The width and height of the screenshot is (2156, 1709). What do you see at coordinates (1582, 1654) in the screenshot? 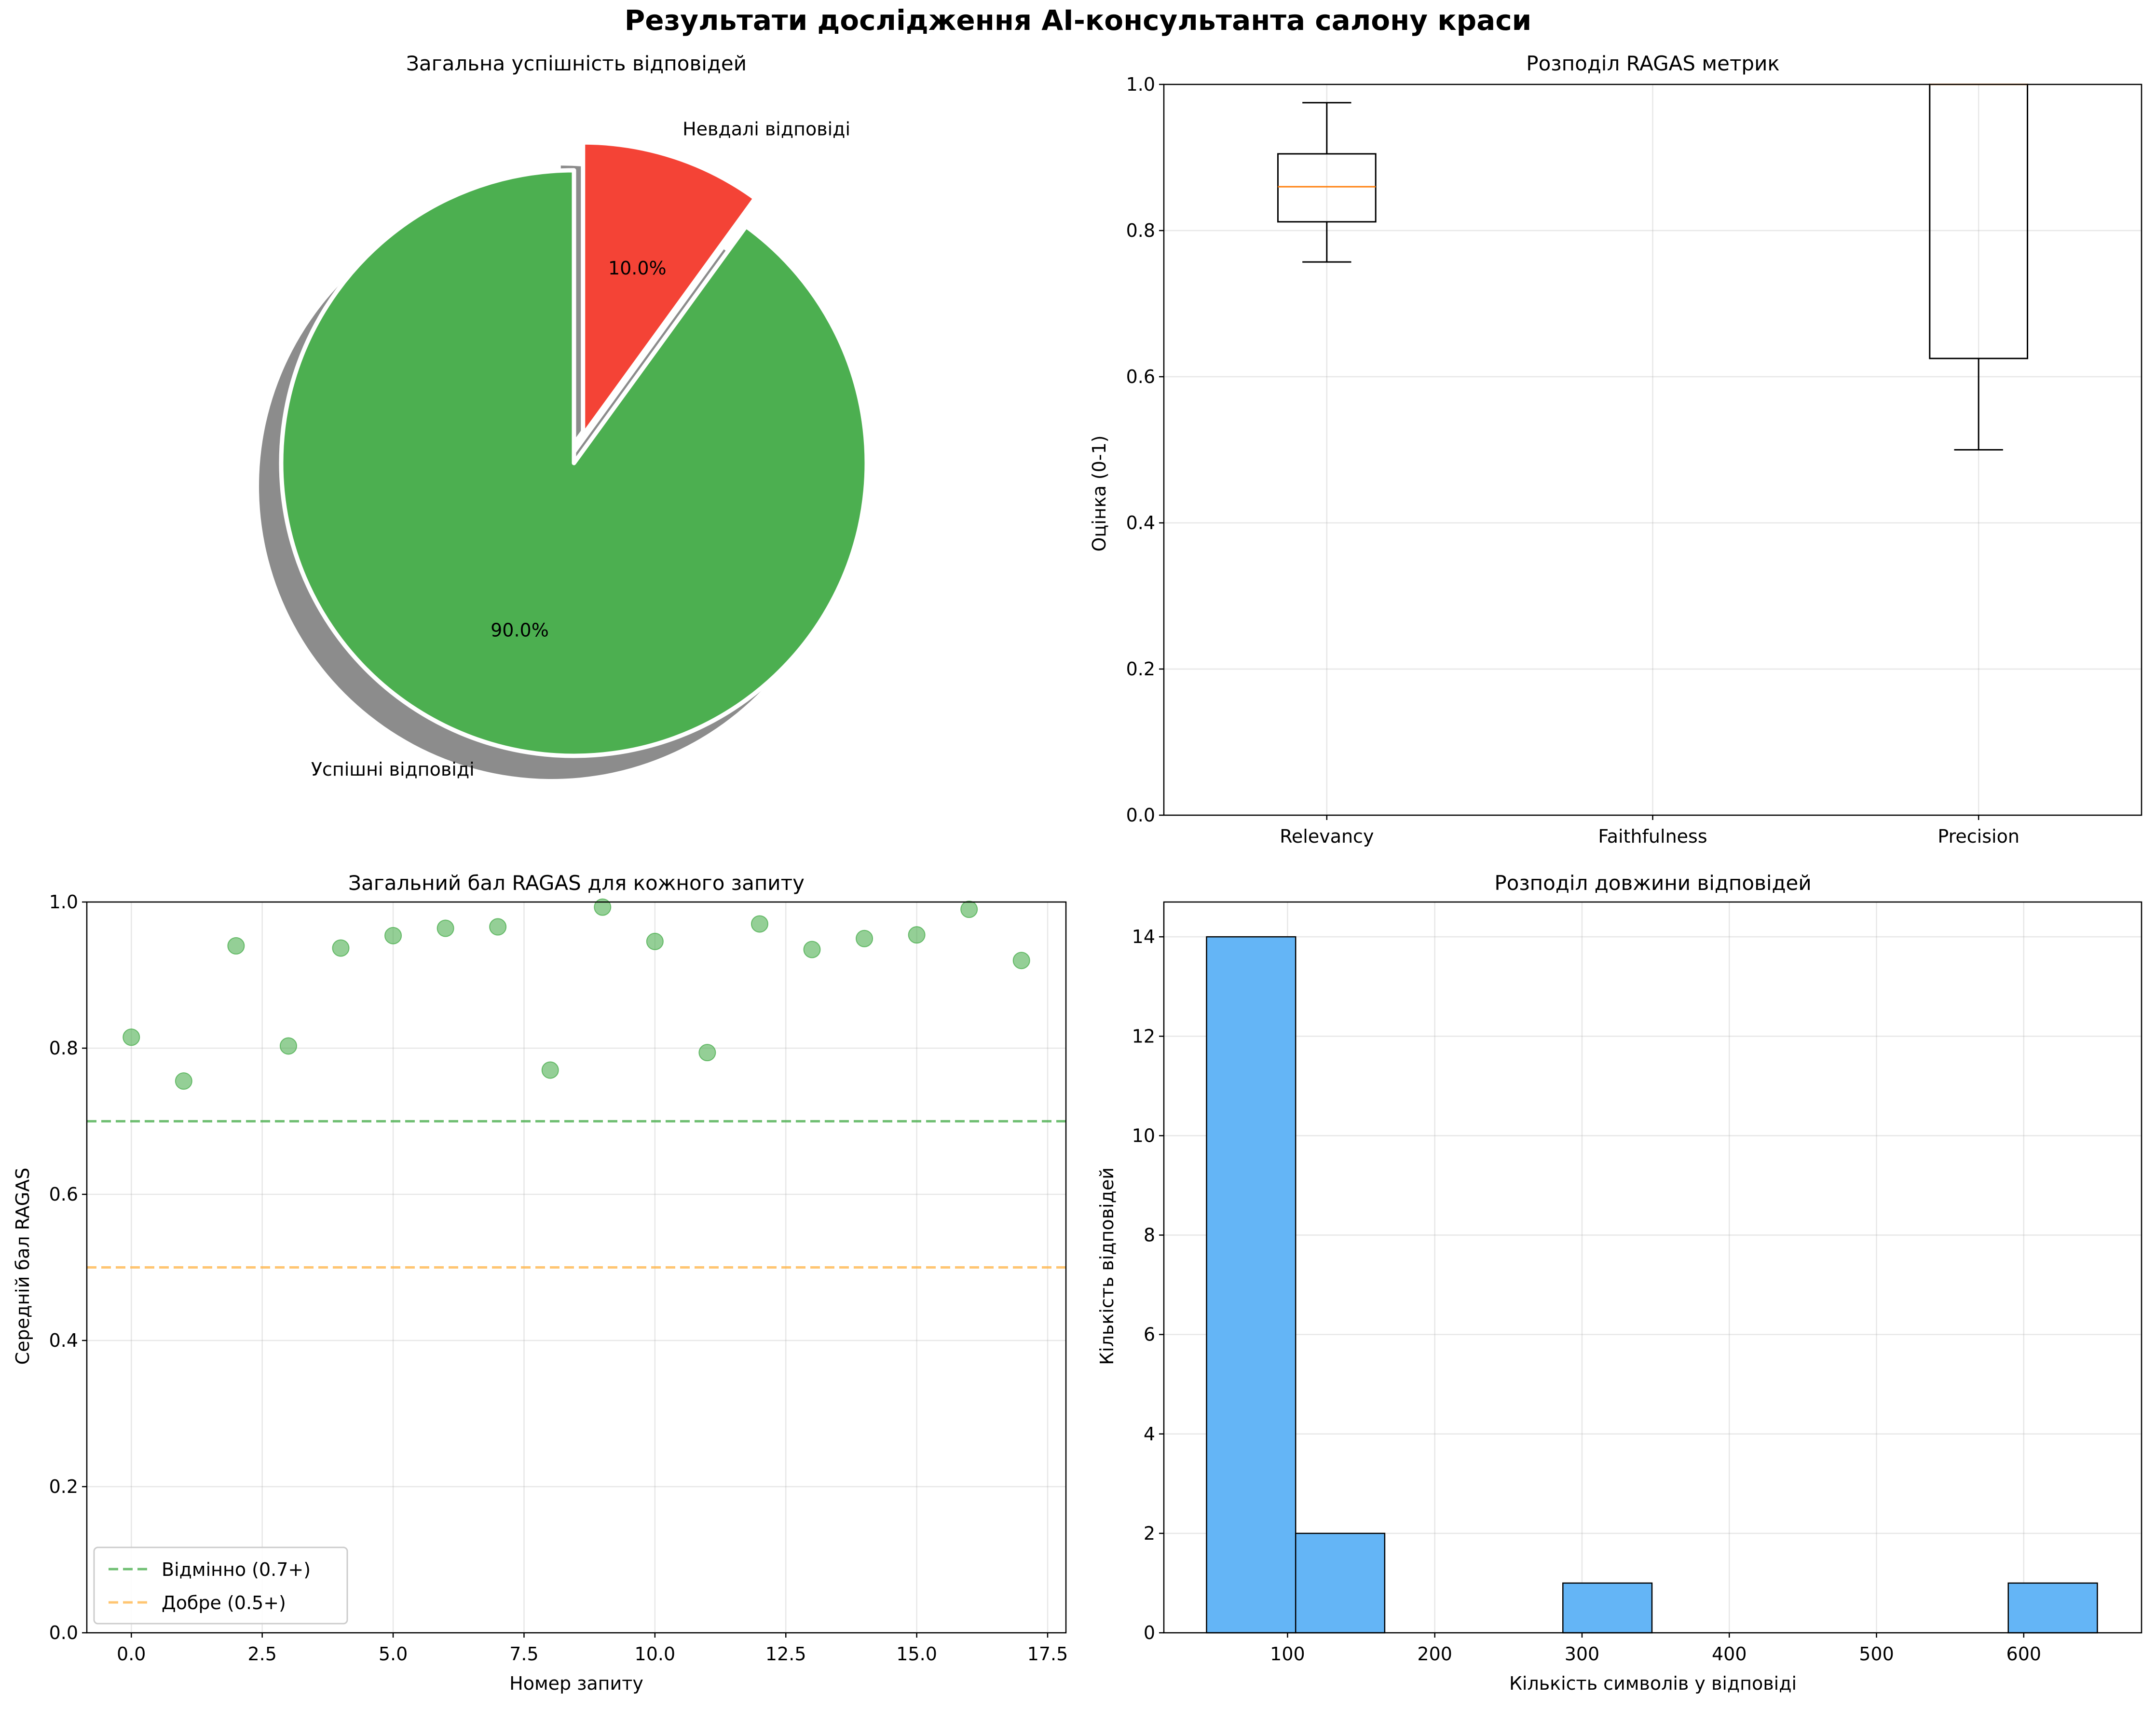
I see `x-tick-label: 300` at bounding box center [1582, 1654].